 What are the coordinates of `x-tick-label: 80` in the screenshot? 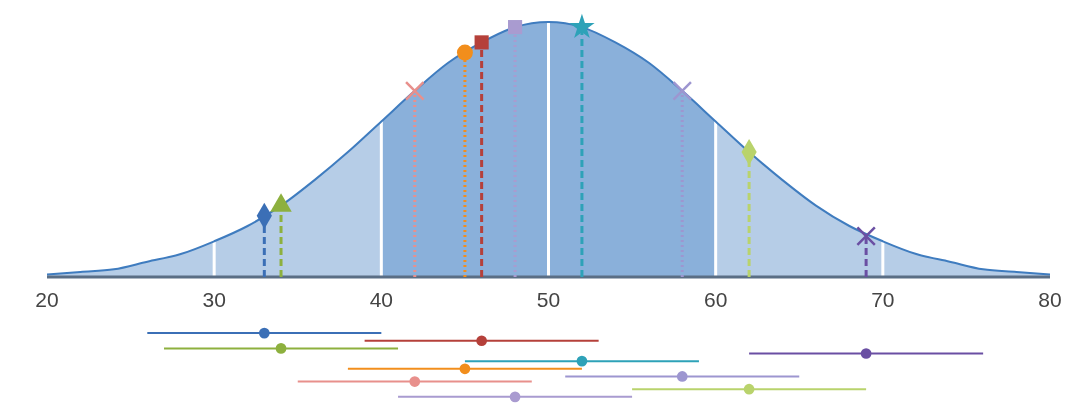 It's located at (1050, 299).